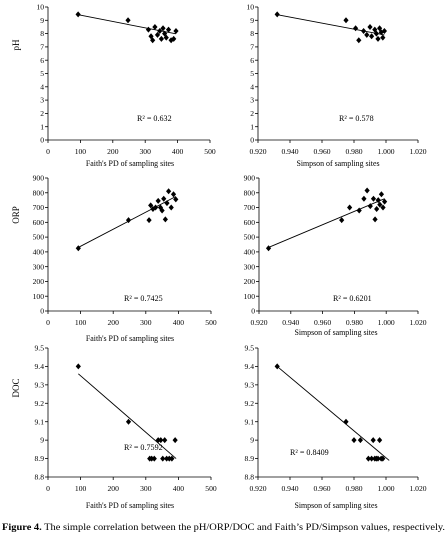  Describe the element at coordinates (39, 178) in the screenshot. I see `y-tick-label: 900` at that location.